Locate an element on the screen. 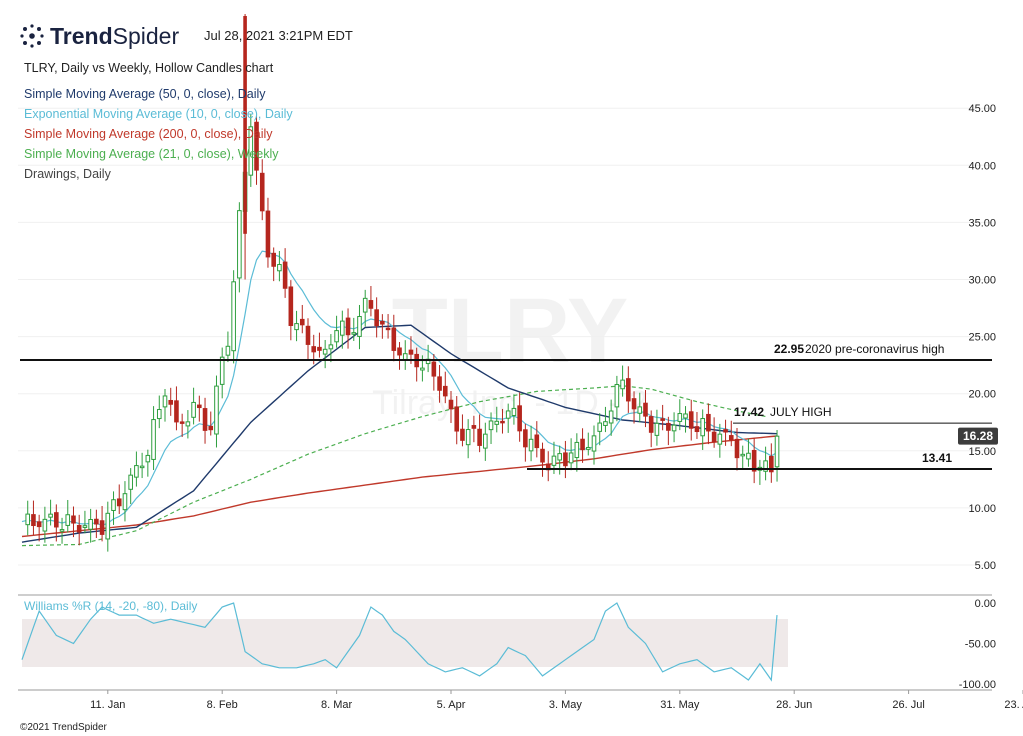 This screenshot has height=736, width=1023. price-tick-label: 25.00 is located at coordinates (982, 338).